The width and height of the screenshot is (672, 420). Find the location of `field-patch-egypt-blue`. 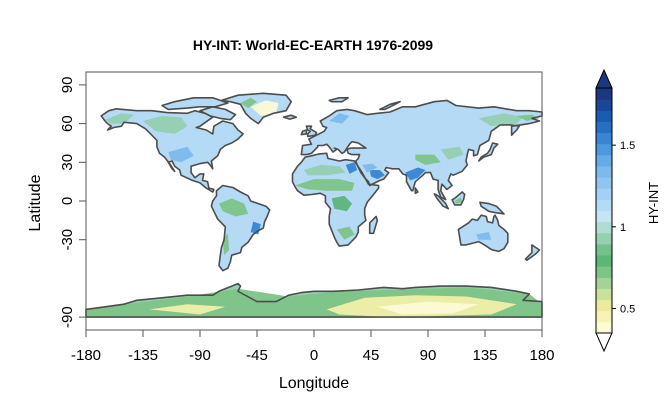

field-patch-egypt-blue is located at coordinates (351, 168).